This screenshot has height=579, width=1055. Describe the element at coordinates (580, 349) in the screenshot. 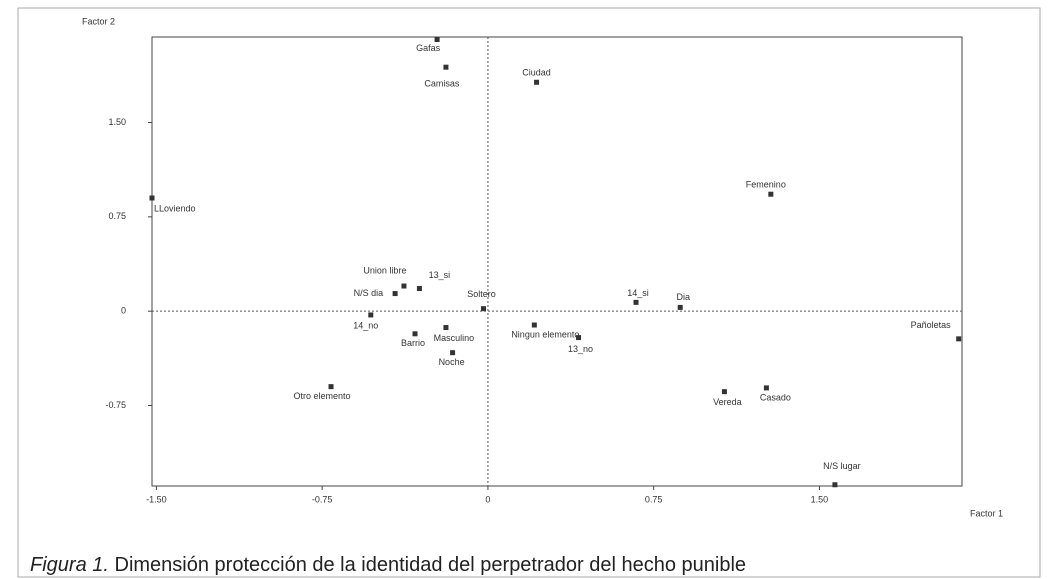

I see `point-label: 13_no` at that location.